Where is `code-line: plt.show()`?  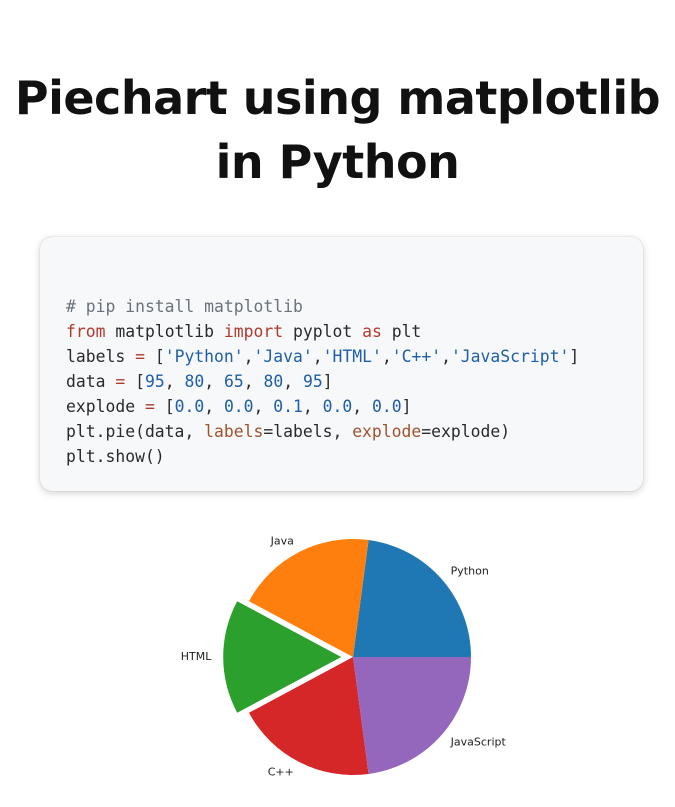
code-line: plt.show() is located at coordinates (322, 456).